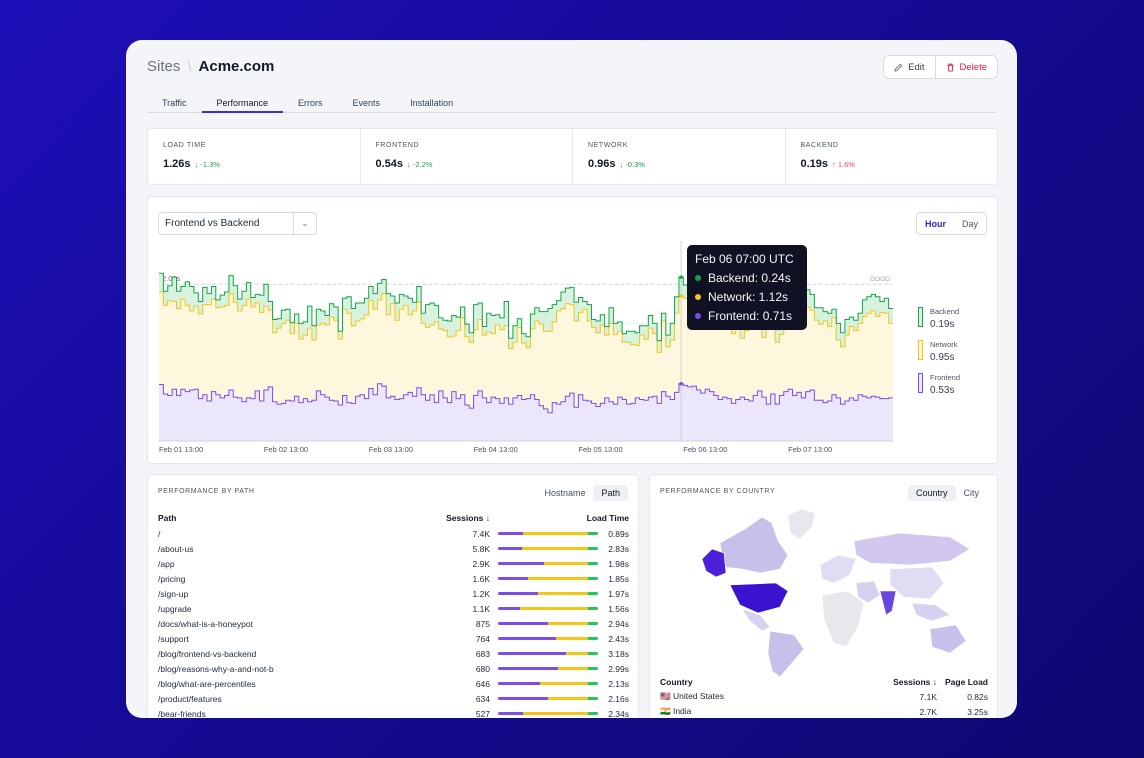 This screenshot has height=758, width=1144. Describe the element at coordinates (393, 533) in the screenshot. I see `table-row: / 7.4K 0.89s` at that location.